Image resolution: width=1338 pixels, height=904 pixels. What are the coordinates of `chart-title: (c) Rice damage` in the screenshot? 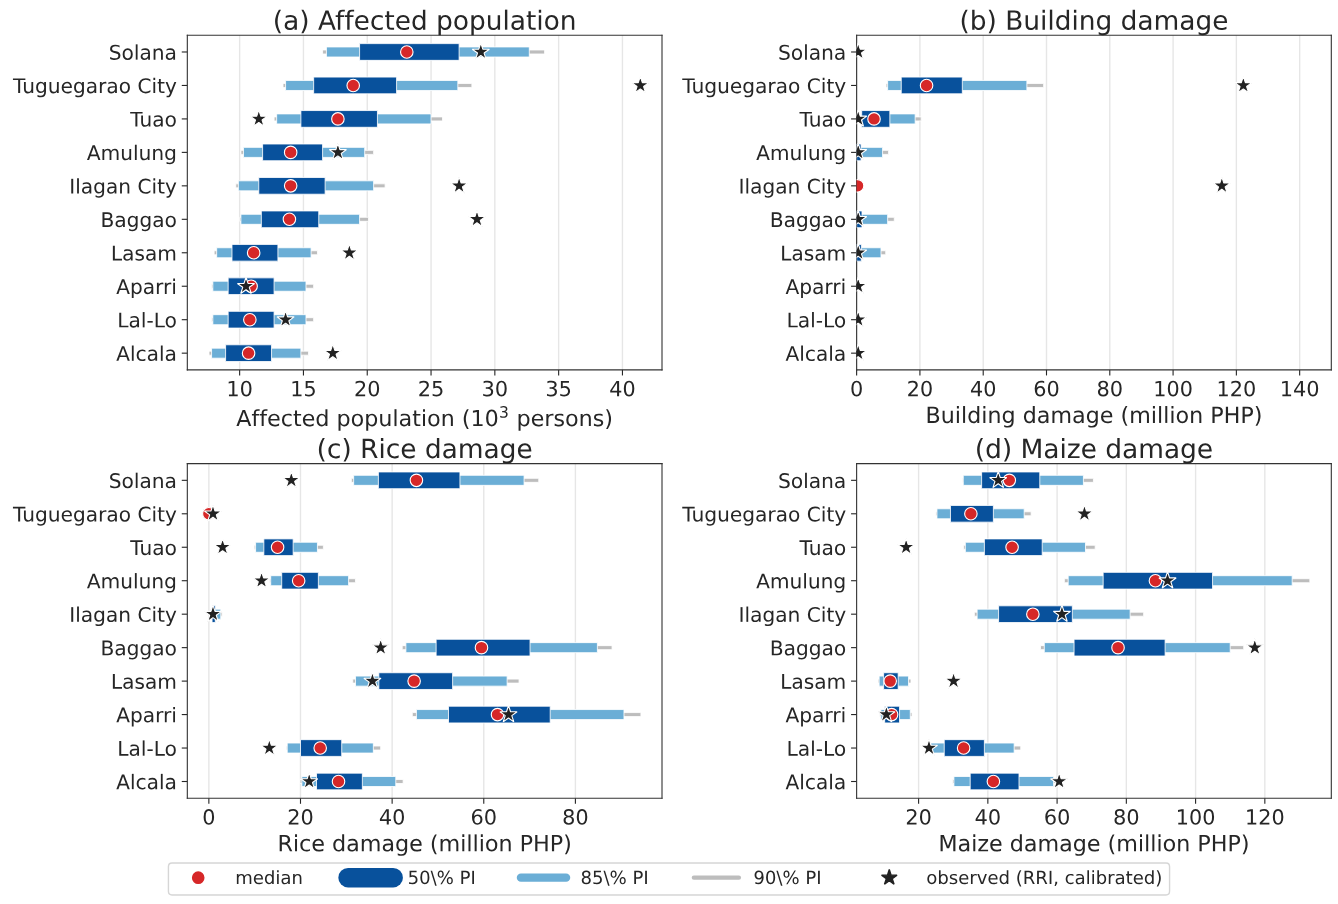 It's located at (425, 450).